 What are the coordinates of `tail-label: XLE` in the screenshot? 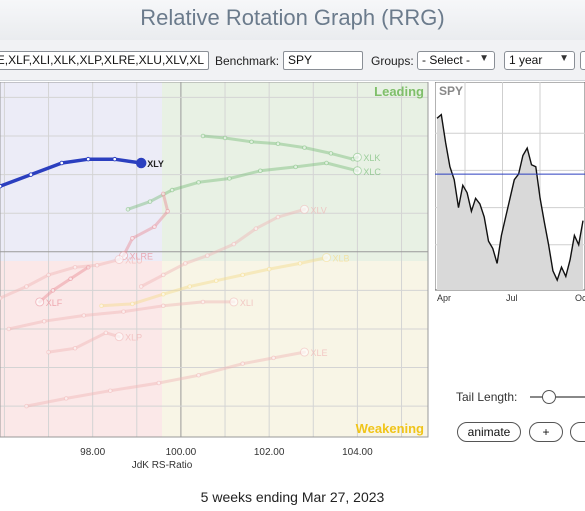 It's located at (318, 353).